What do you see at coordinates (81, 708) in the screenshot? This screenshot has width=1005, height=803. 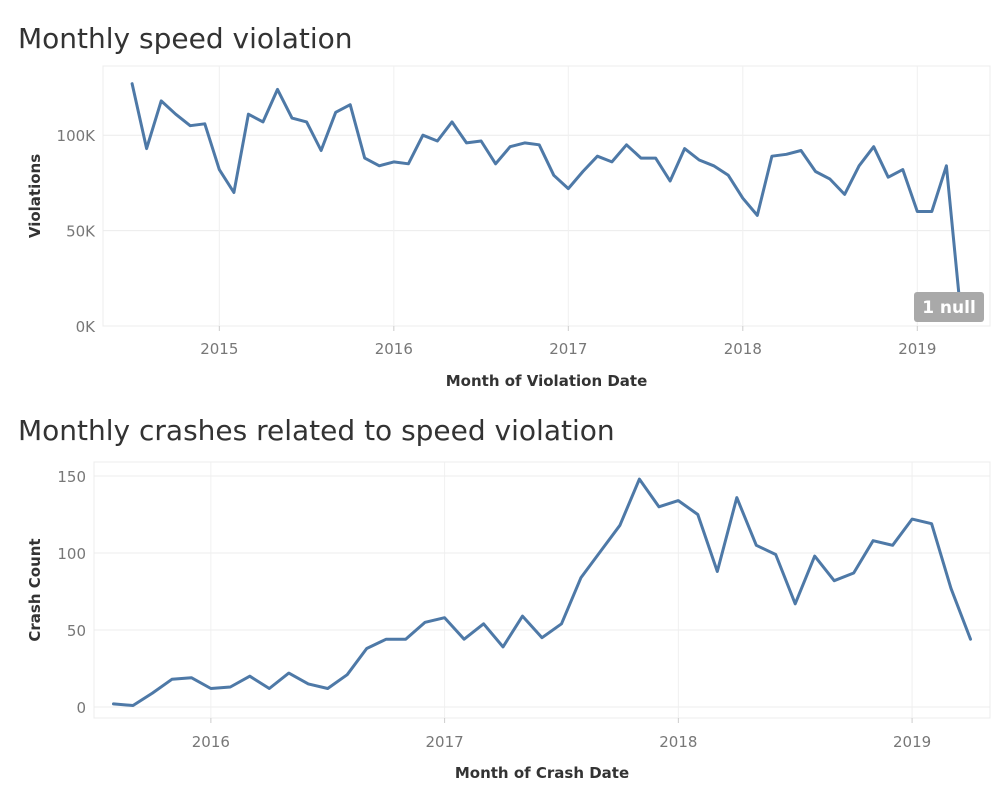 I see `y-tick-label: 0` at bounding box center [81, 708].